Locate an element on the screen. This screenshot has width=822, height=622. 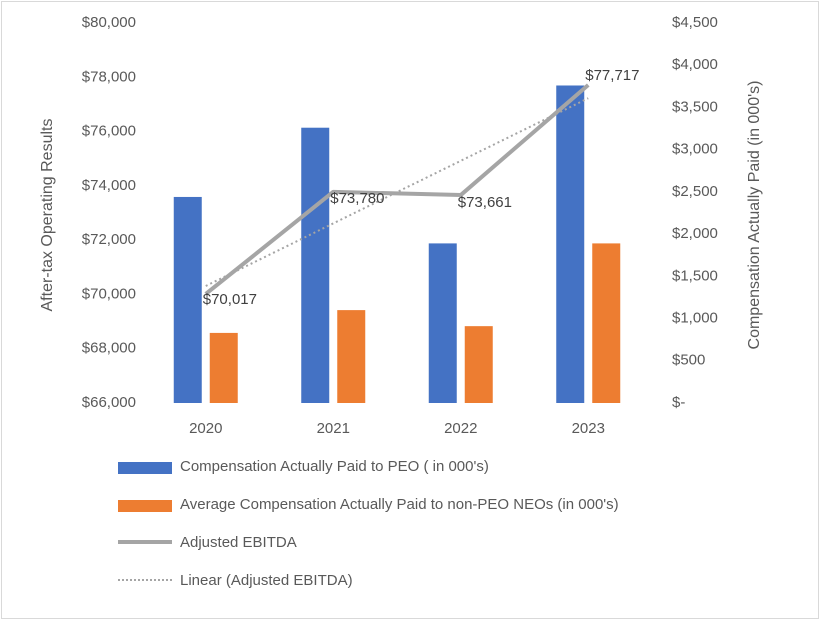
right-tick-label: $500 is located at coordinates (688, 360).